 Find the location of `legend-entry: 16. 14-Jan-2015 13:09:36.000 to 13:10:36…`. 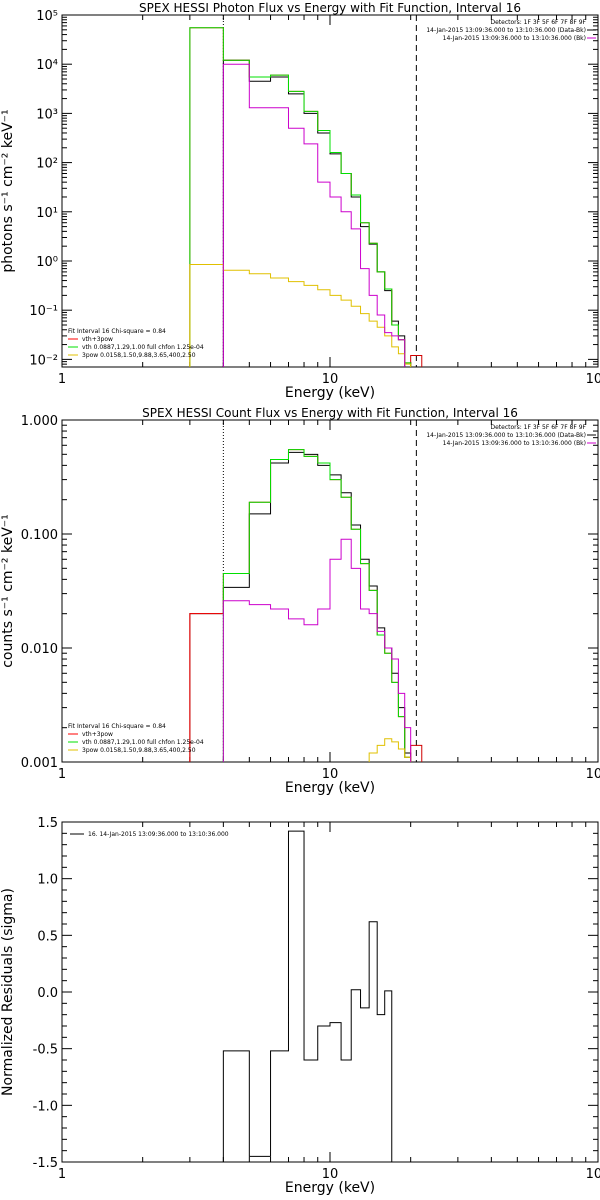

legend-entry: 16. 14-Jan-2015 13:09:36.000 to 13:10:36… is located at coordinates (158, 834).